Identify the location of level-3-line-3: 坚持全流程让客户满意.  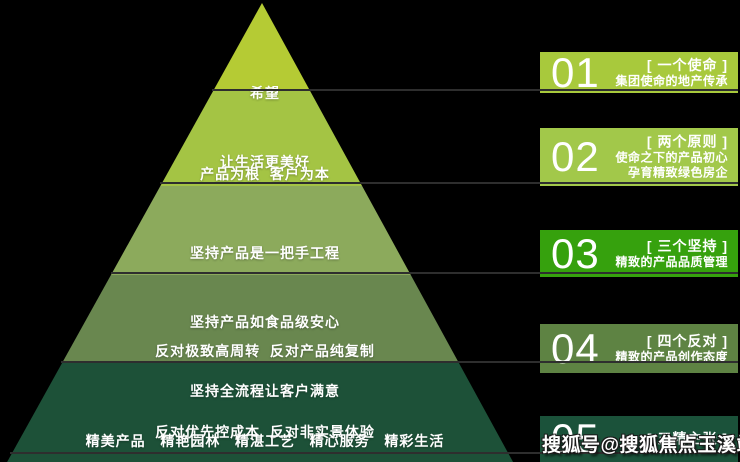
(265, 391).